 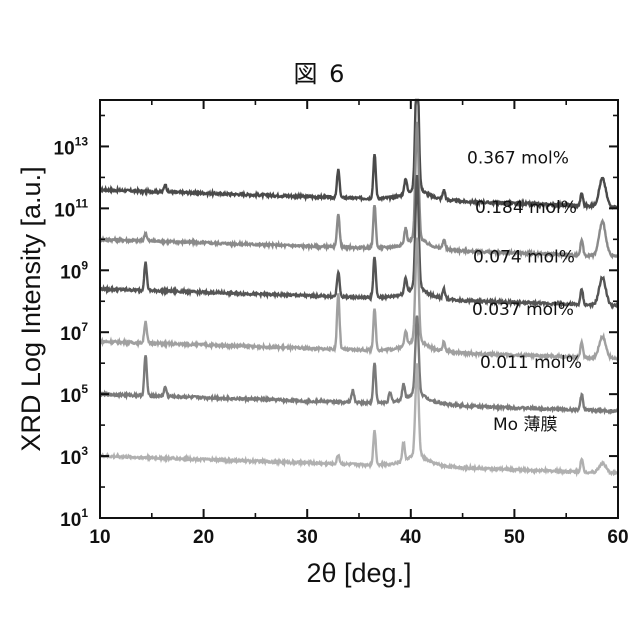 I want to click on y-tick-label: 10⁹, so click(x=74, y=270).